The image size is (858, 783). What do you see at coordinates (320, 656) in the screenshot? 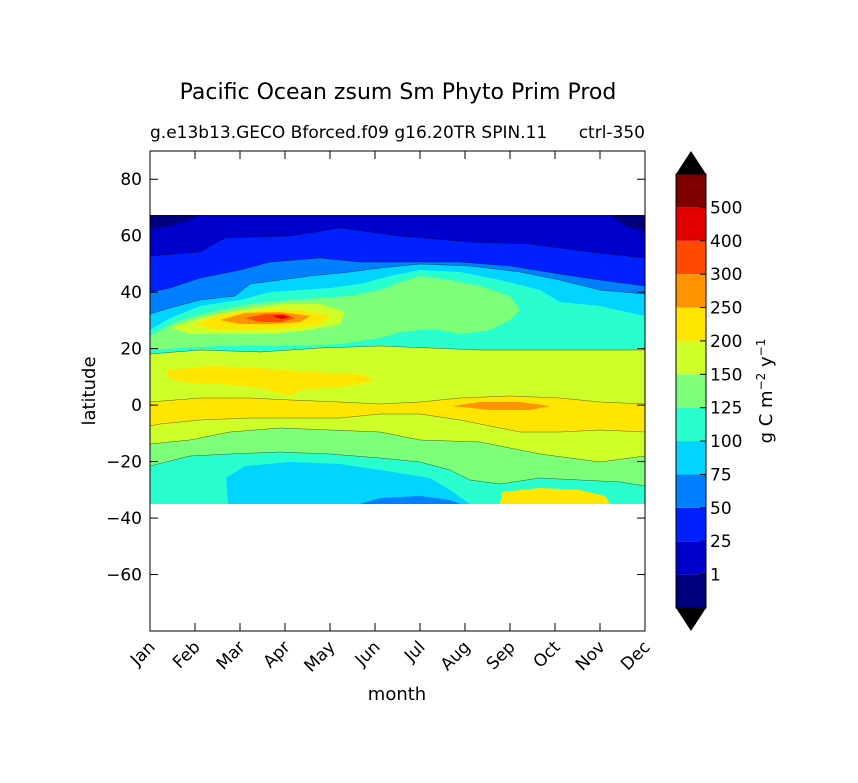
I see `x-tick-label: May` at bounding box center [320, 656].